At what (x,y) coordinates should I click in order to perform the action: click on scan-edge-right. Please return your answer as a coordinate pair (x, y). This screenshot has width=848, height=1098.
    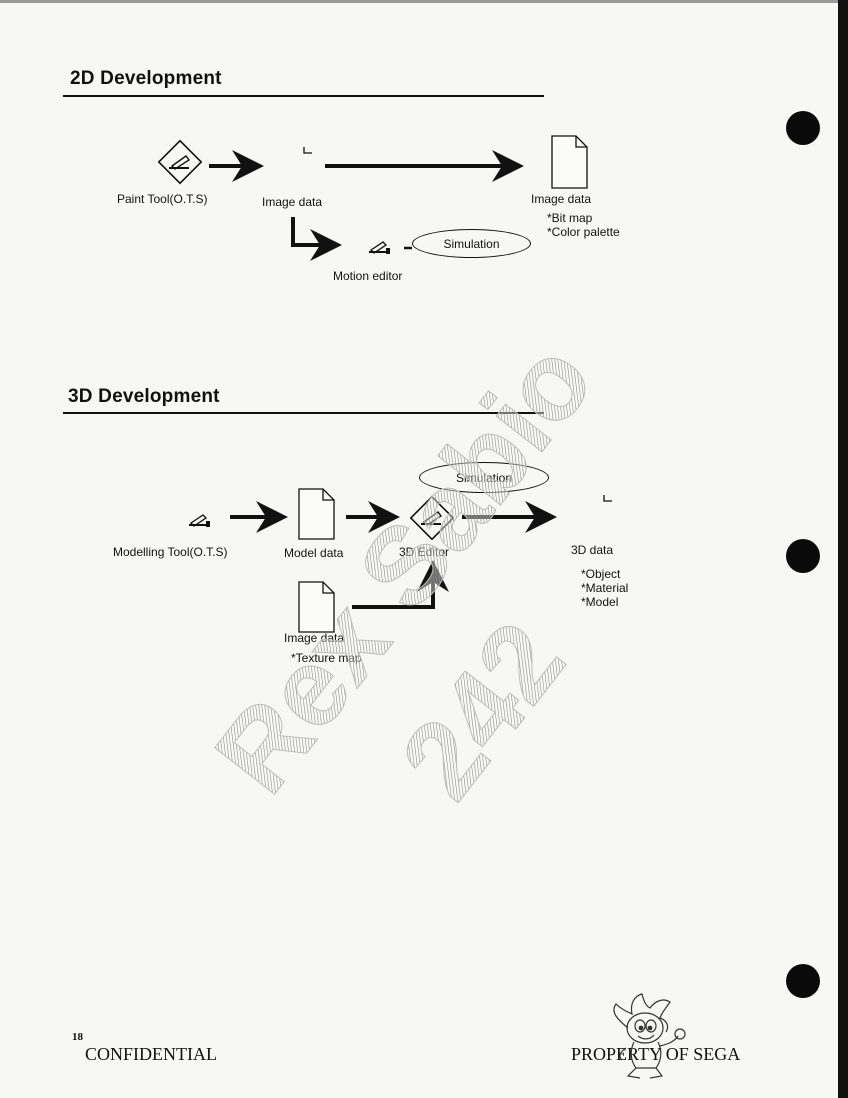
    Looking at the image, I should click on (843, 549).